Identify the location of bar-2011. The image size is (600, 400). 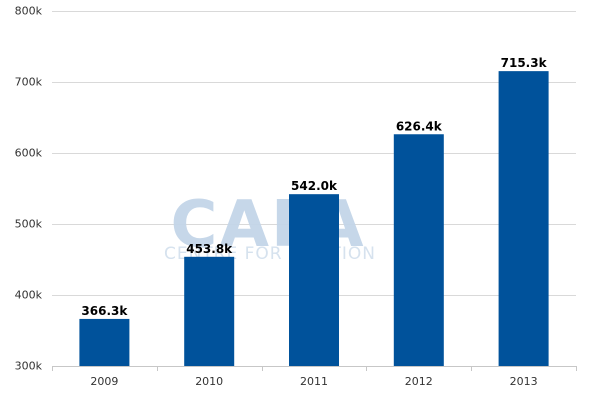
(314, 280).